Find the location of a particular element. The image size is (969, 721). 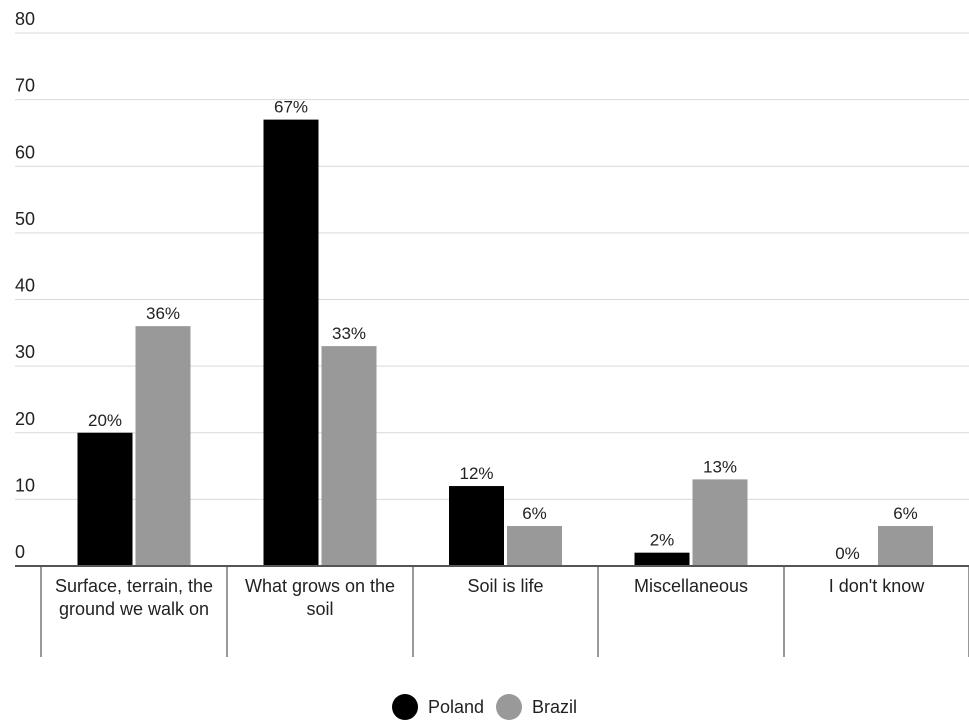

data-label-poland: 20% is located at coordinates (105, 420).